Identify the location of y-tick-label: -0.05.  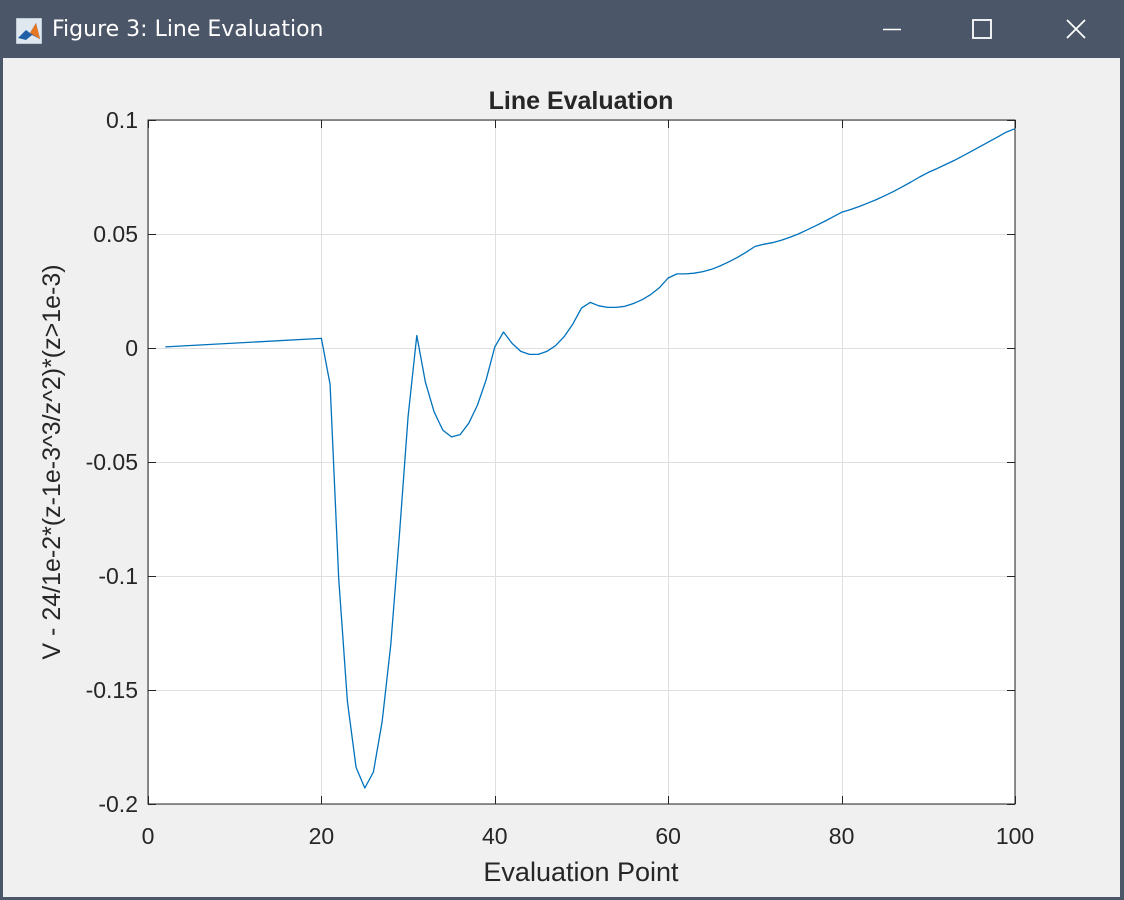
(112, 462).